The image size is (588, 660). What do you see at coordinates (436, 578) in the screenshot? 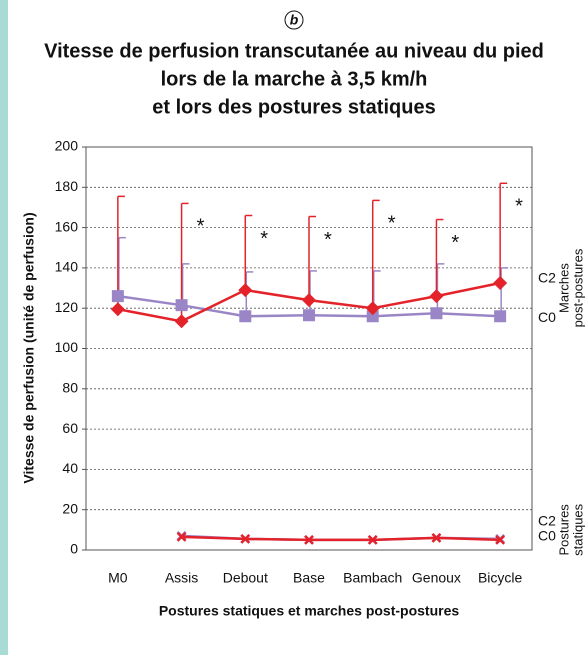
I see `x-tick-label: Genoux` at bounding box center [436, 578].